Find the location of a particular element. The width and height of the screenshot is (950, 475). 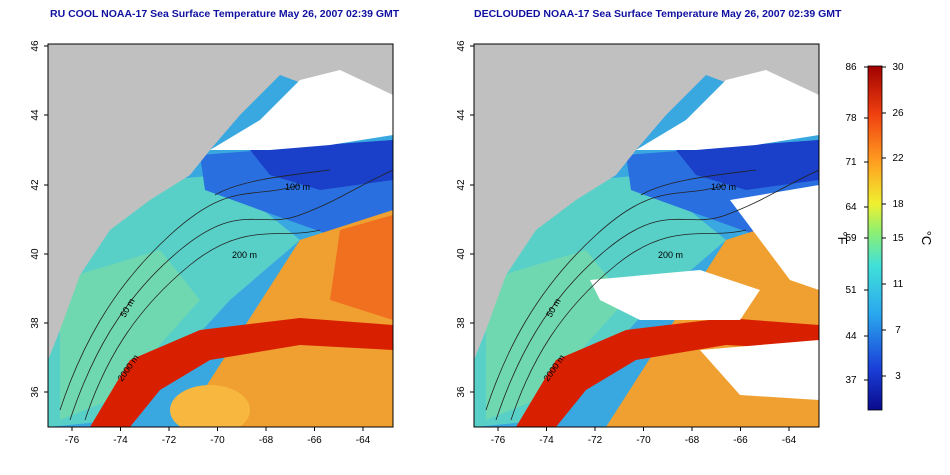

colorbar-fahrenheit-tick: 44 is located at coordinates (851, 336).